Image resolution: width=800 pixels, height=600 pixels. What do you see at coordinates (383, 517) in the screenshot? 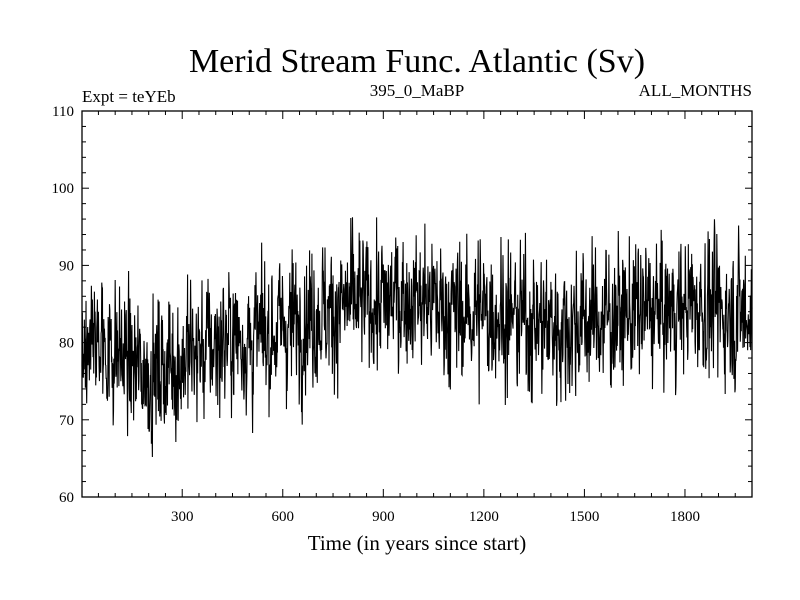
I see `x-tick-label: 900` at bounding box center [383, 517].